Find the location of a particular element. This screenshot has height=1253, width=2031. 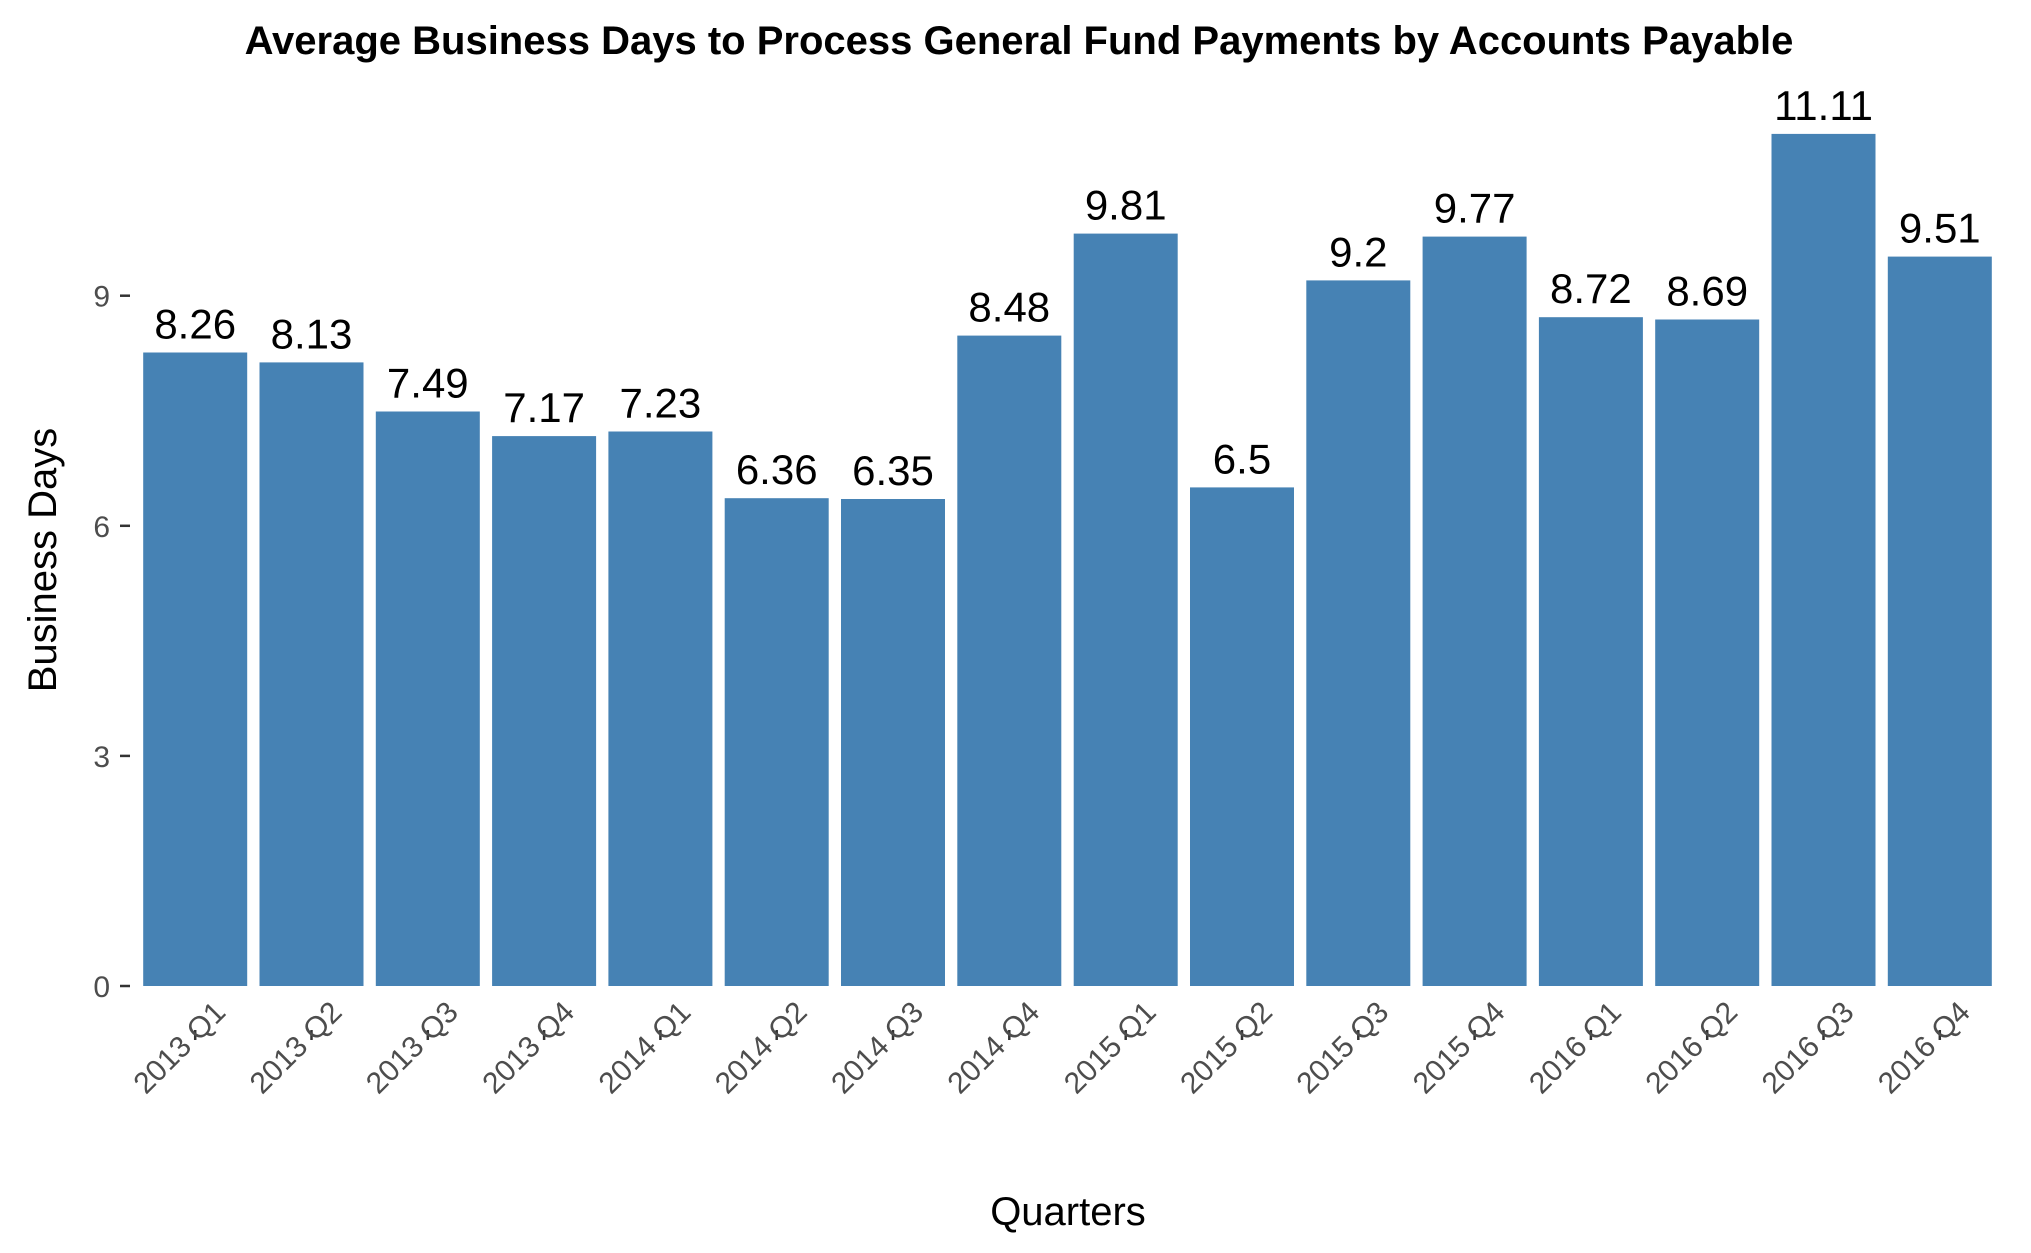

y-axis-label: Business Days is located at coordinates (43, 560).